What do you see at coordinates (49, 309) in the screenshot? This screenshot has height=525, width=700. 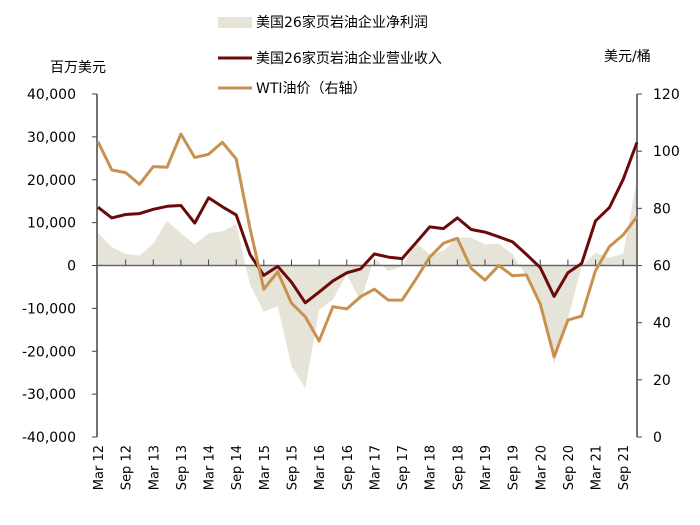 I see `left-tick-label: -10,000` at bounding box center [49, 309].